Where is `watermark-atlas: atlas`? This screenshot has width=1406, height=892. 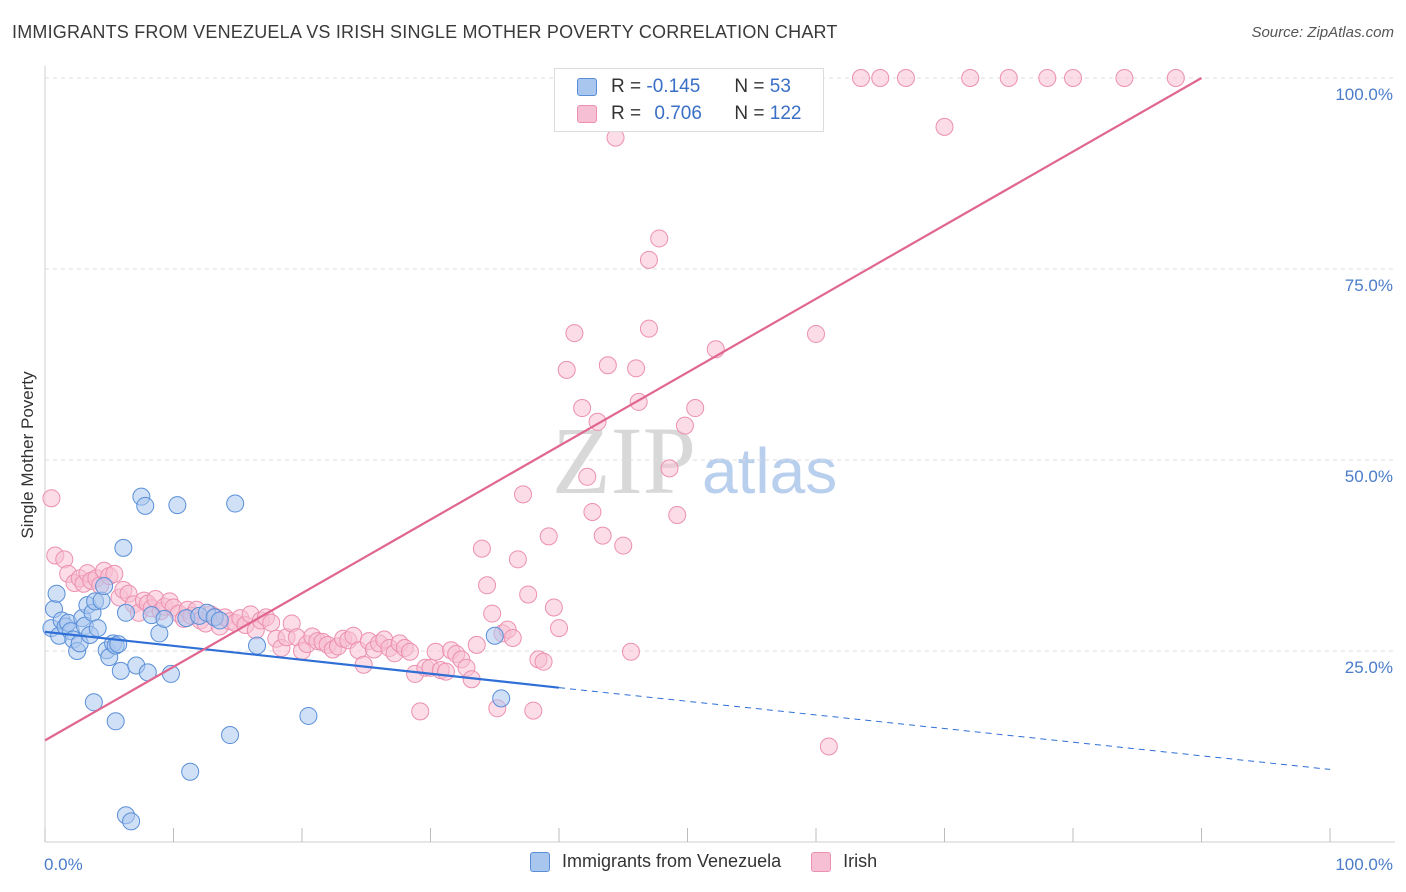
watermark-atlas: atlas is located at coordinates (770, 471).